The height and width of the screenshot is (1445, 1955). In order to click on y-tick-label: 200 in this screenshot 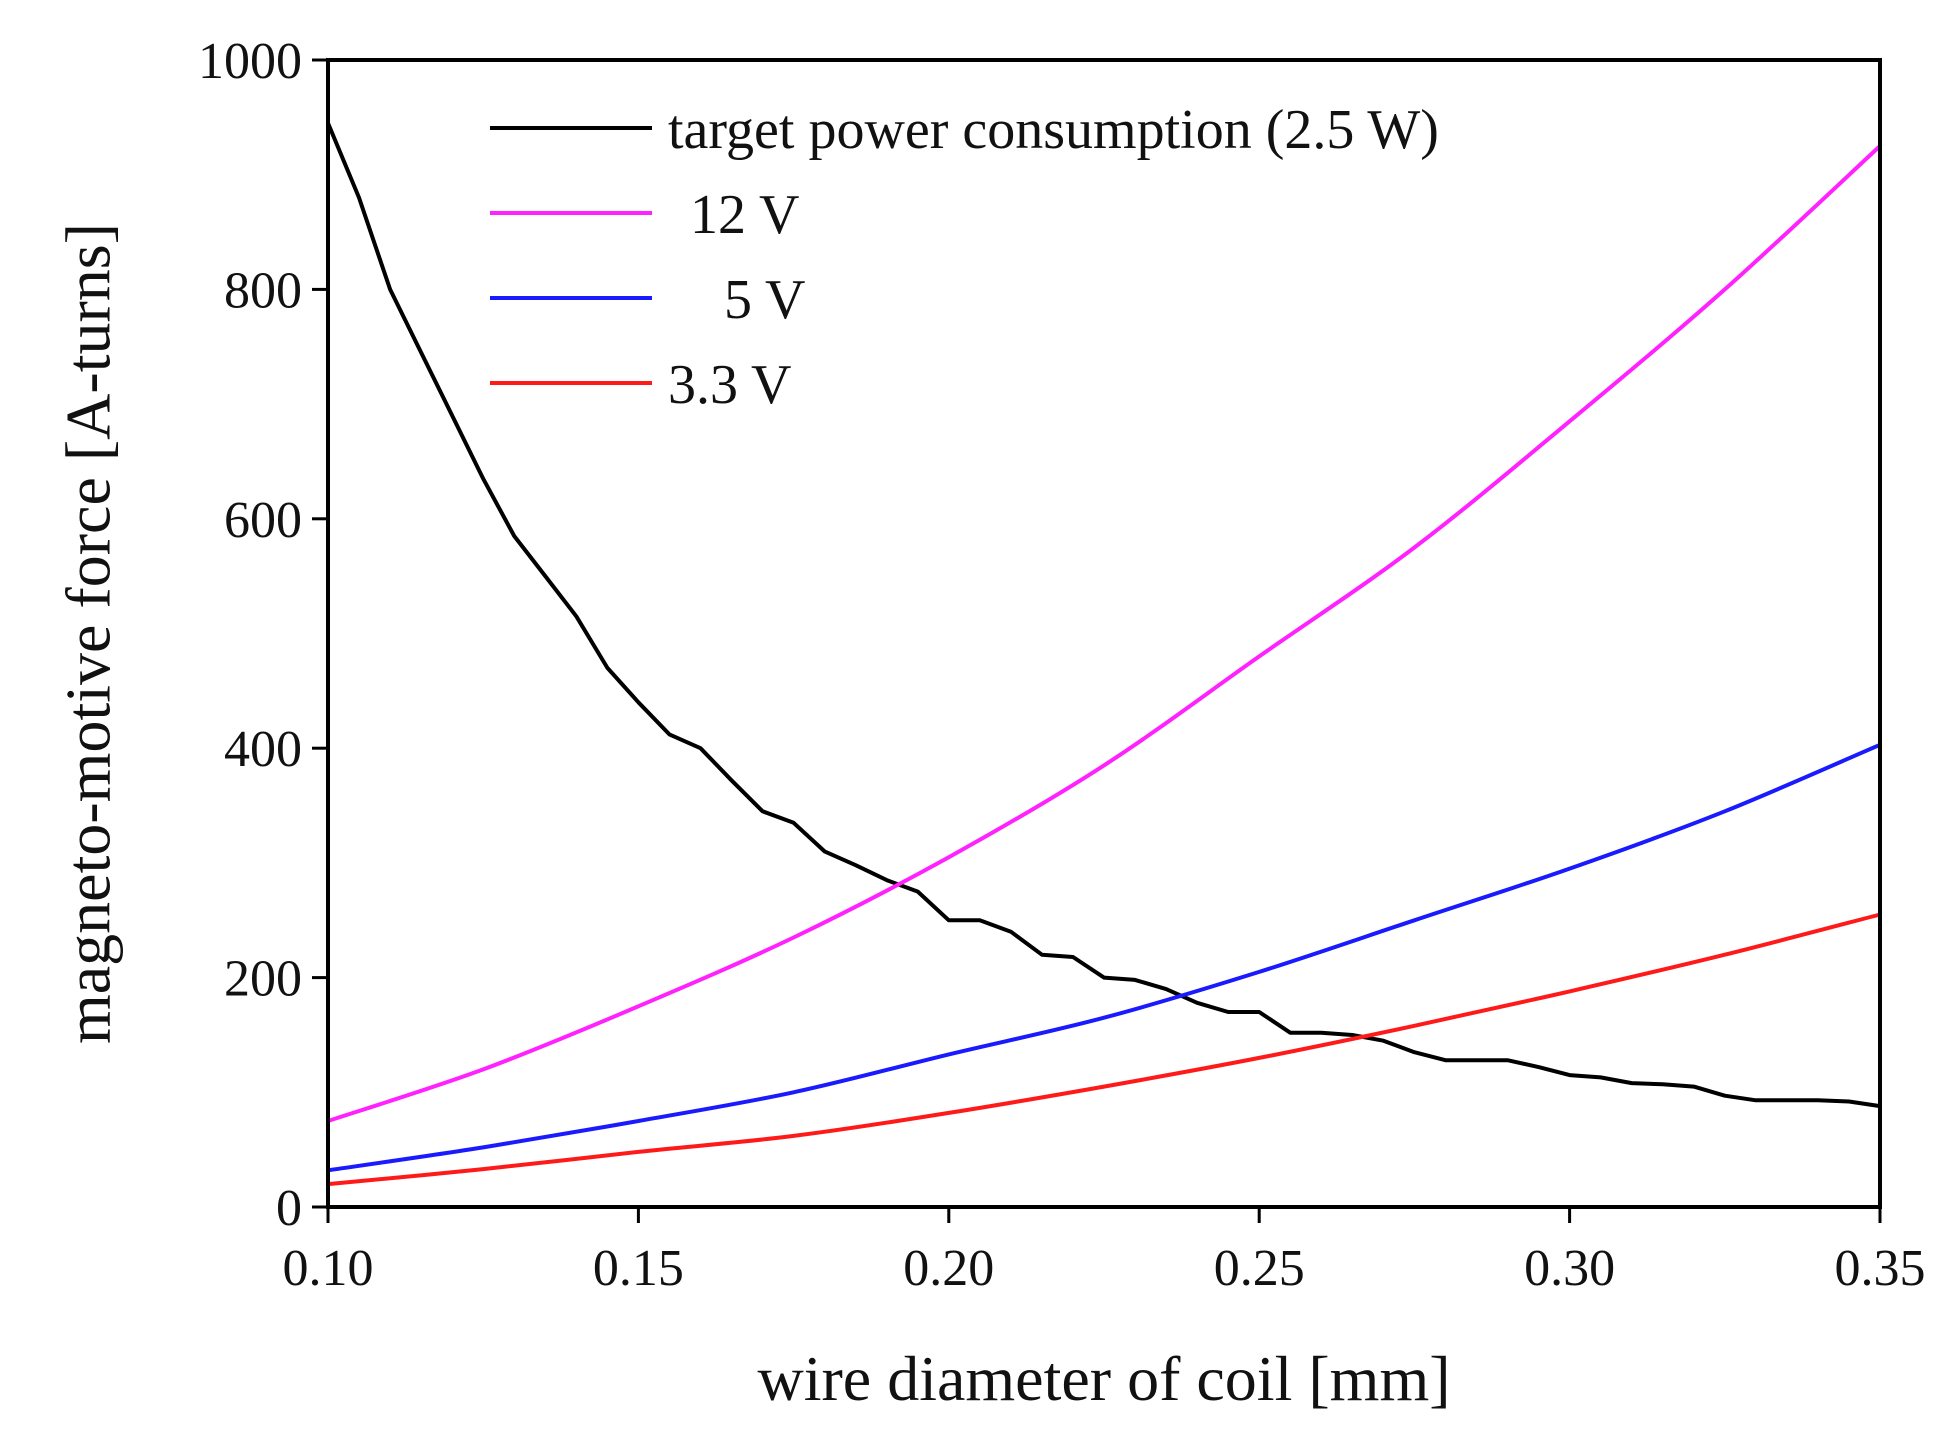, I will do `click(263, 979)`.